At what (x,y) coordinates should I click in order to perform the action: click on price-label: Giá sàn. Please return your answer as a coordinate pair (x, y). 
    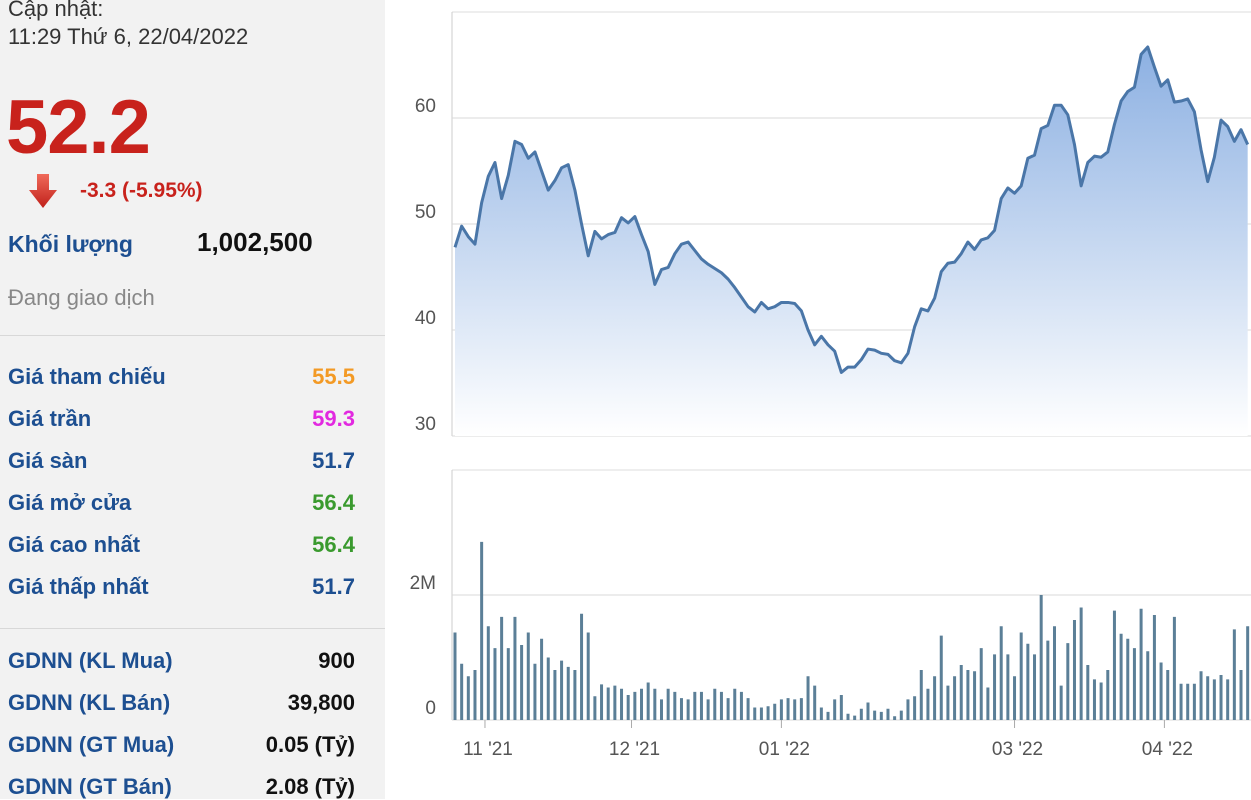
    Looking at the image, I should click on (48, 460).